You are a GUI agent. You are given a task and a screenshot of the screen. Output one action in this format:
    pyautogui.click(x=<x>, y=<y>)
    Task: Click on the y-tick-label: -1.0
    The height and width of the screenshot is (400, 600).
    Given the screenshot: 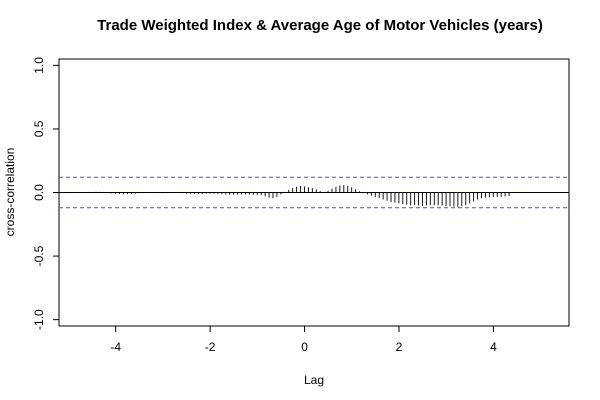 What is the action you would take?
    pyautogui.click(x=39, y=319)
    